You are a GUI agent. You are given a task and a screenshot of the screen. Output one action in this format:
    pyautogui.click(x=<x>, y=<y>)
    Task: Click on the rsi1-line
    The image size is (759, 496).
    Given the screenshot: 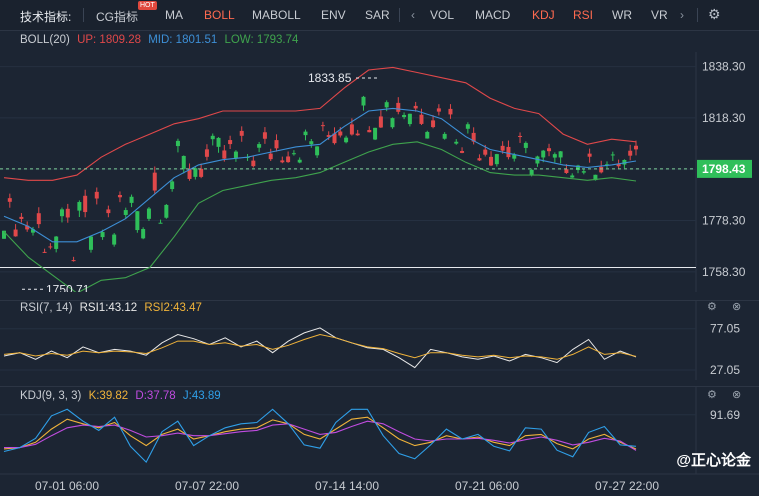 What is the action you would take?
    pyautogui.click(x=320, y=348)
    